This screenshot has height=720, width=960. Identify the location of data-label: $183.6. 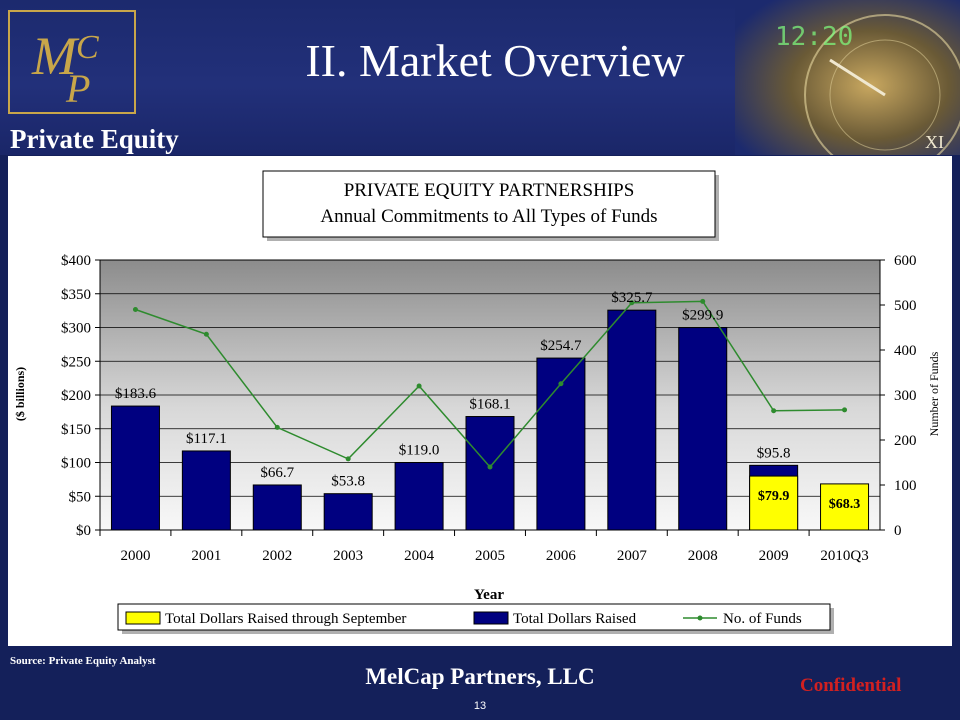
(136, 394).